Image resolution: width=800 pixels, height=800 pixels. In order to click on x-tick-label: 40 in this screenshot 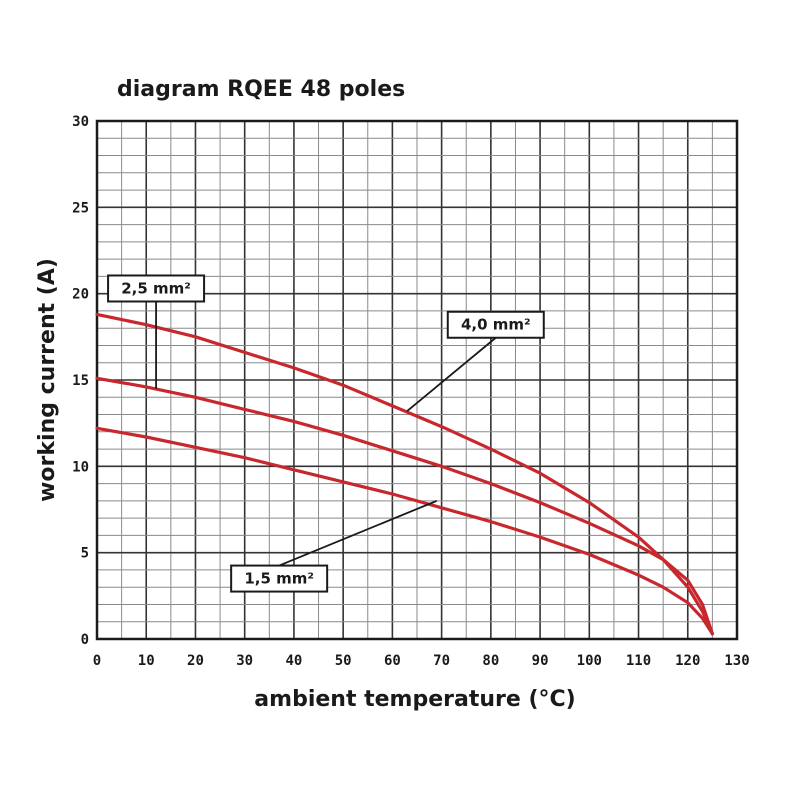, I will do `click(293, 661)`.